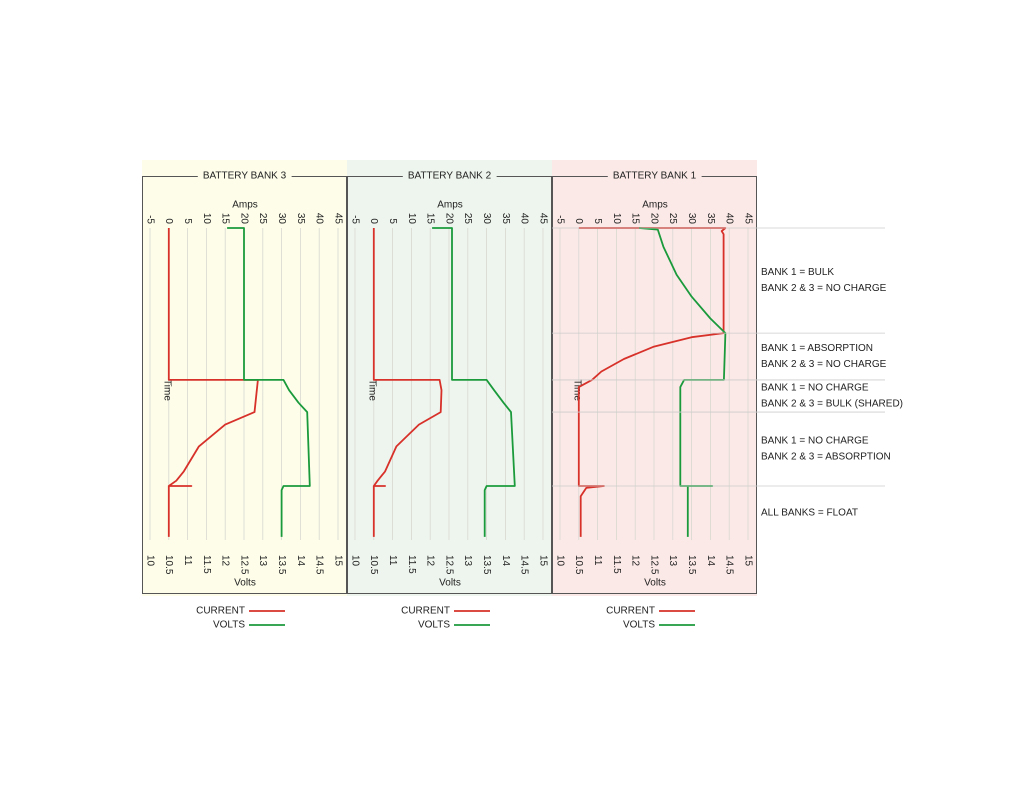 The height and width of the screenshot is (795, 1024). Describe the element at coordinates (809, 513) in the screenshot. I see `phase-note: ALL BANKS = FLOAT` at that location.